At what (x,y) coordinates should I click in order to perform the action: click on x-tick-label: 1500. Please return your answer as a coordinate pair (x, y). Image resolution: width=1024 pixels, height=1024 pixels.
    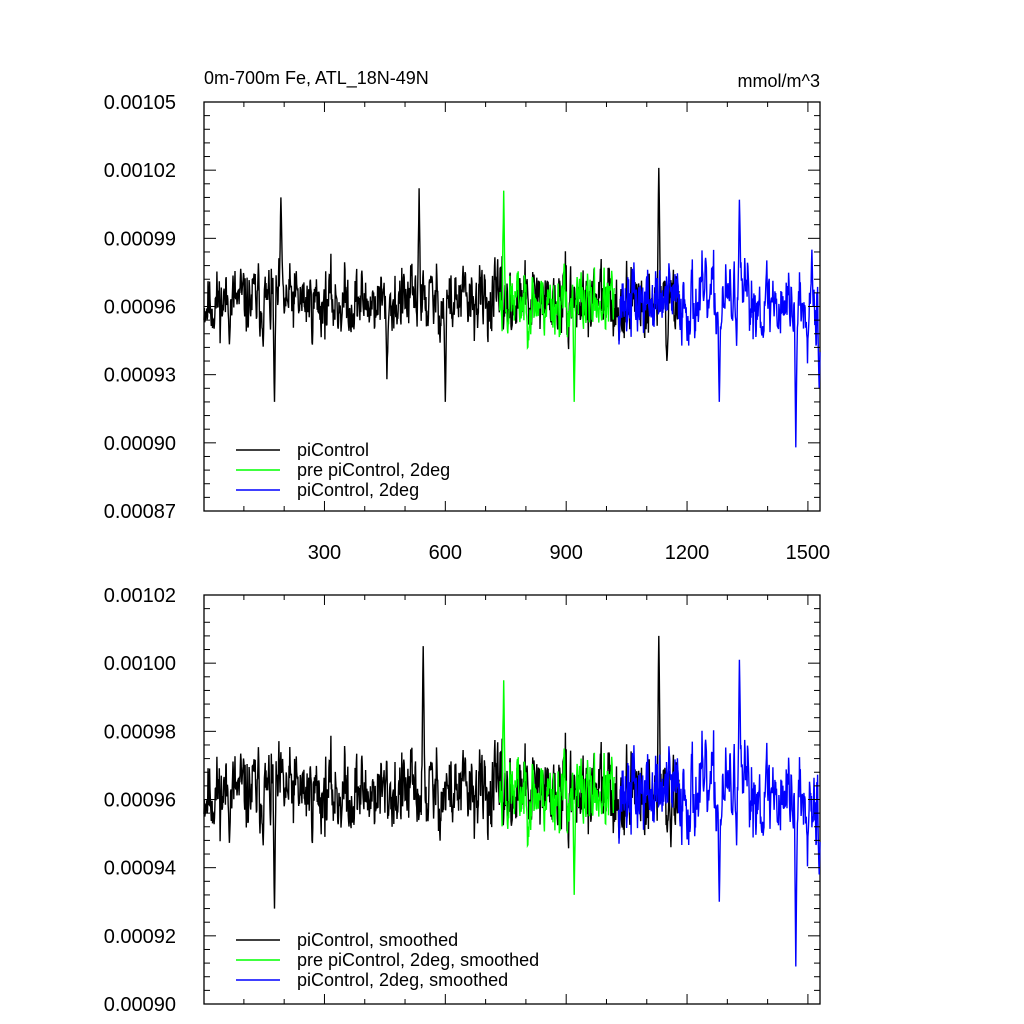
    Looking at the image, I should click on (808, 553).